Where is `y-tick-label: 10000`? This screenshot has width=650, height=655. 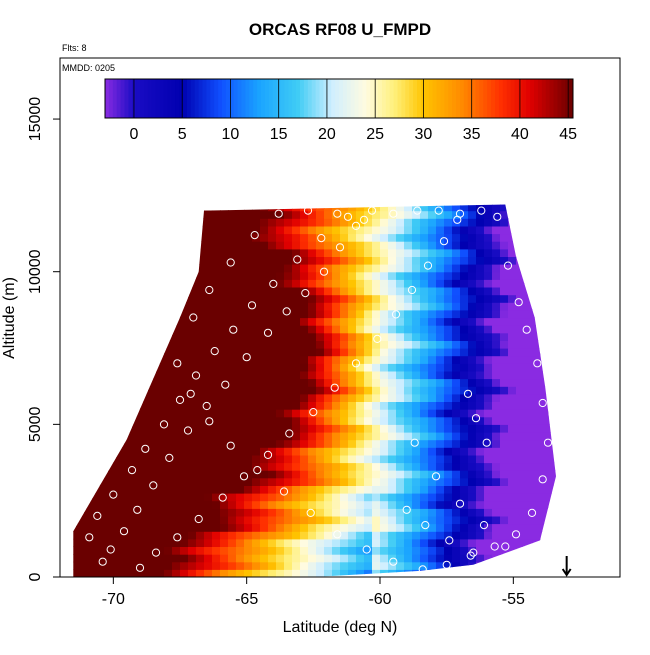
y-tick-label: 10000 is located at coordinates (35, 271).